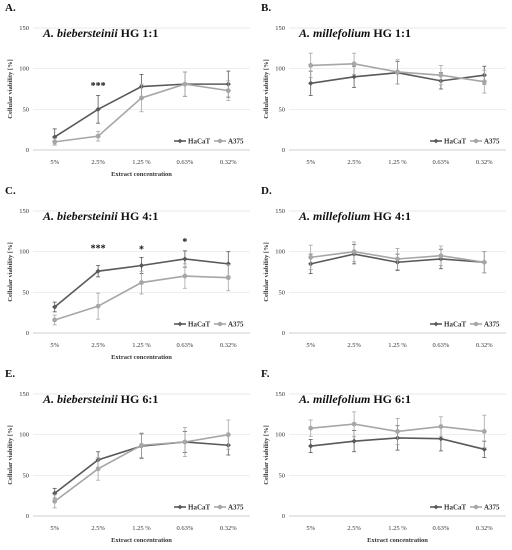 This screenshot has width=512, height=550. Describe the element at coordinates (236, 325) in the screenshot. I see `panel-3-legend-a375-label: A375` at that location.